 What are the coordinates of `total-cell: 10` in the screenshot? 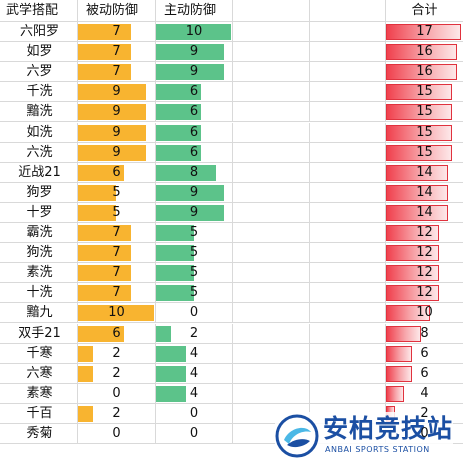 It's located at (424, 313).